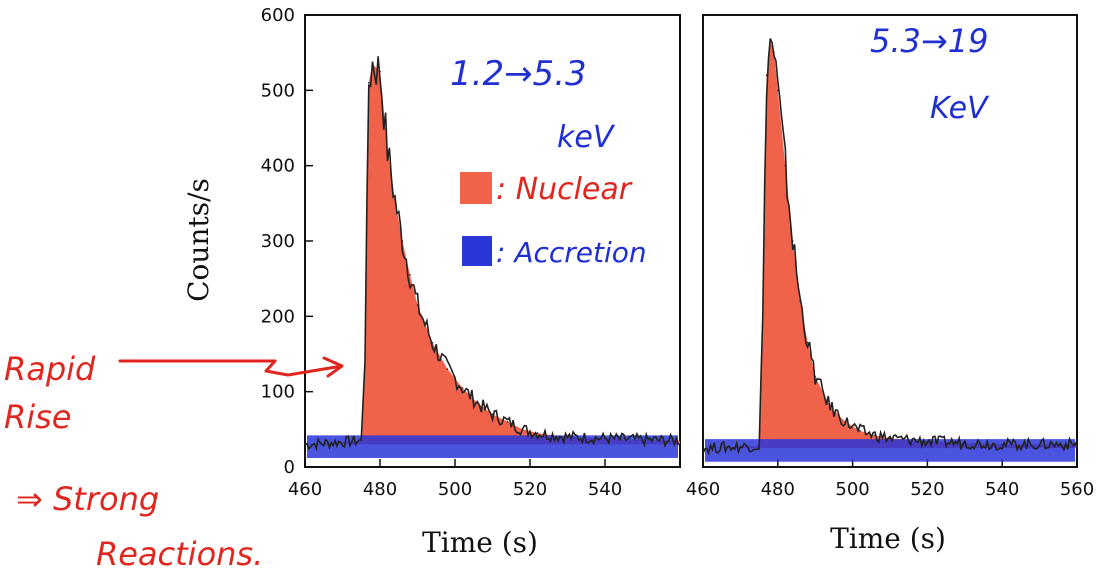 This screenshot has height=578, width=1104. What do you see at coordinates (888, 538) in the screenshot?
I see `right-x-axis-title: Time (s)` at bounding box center [888, 538].